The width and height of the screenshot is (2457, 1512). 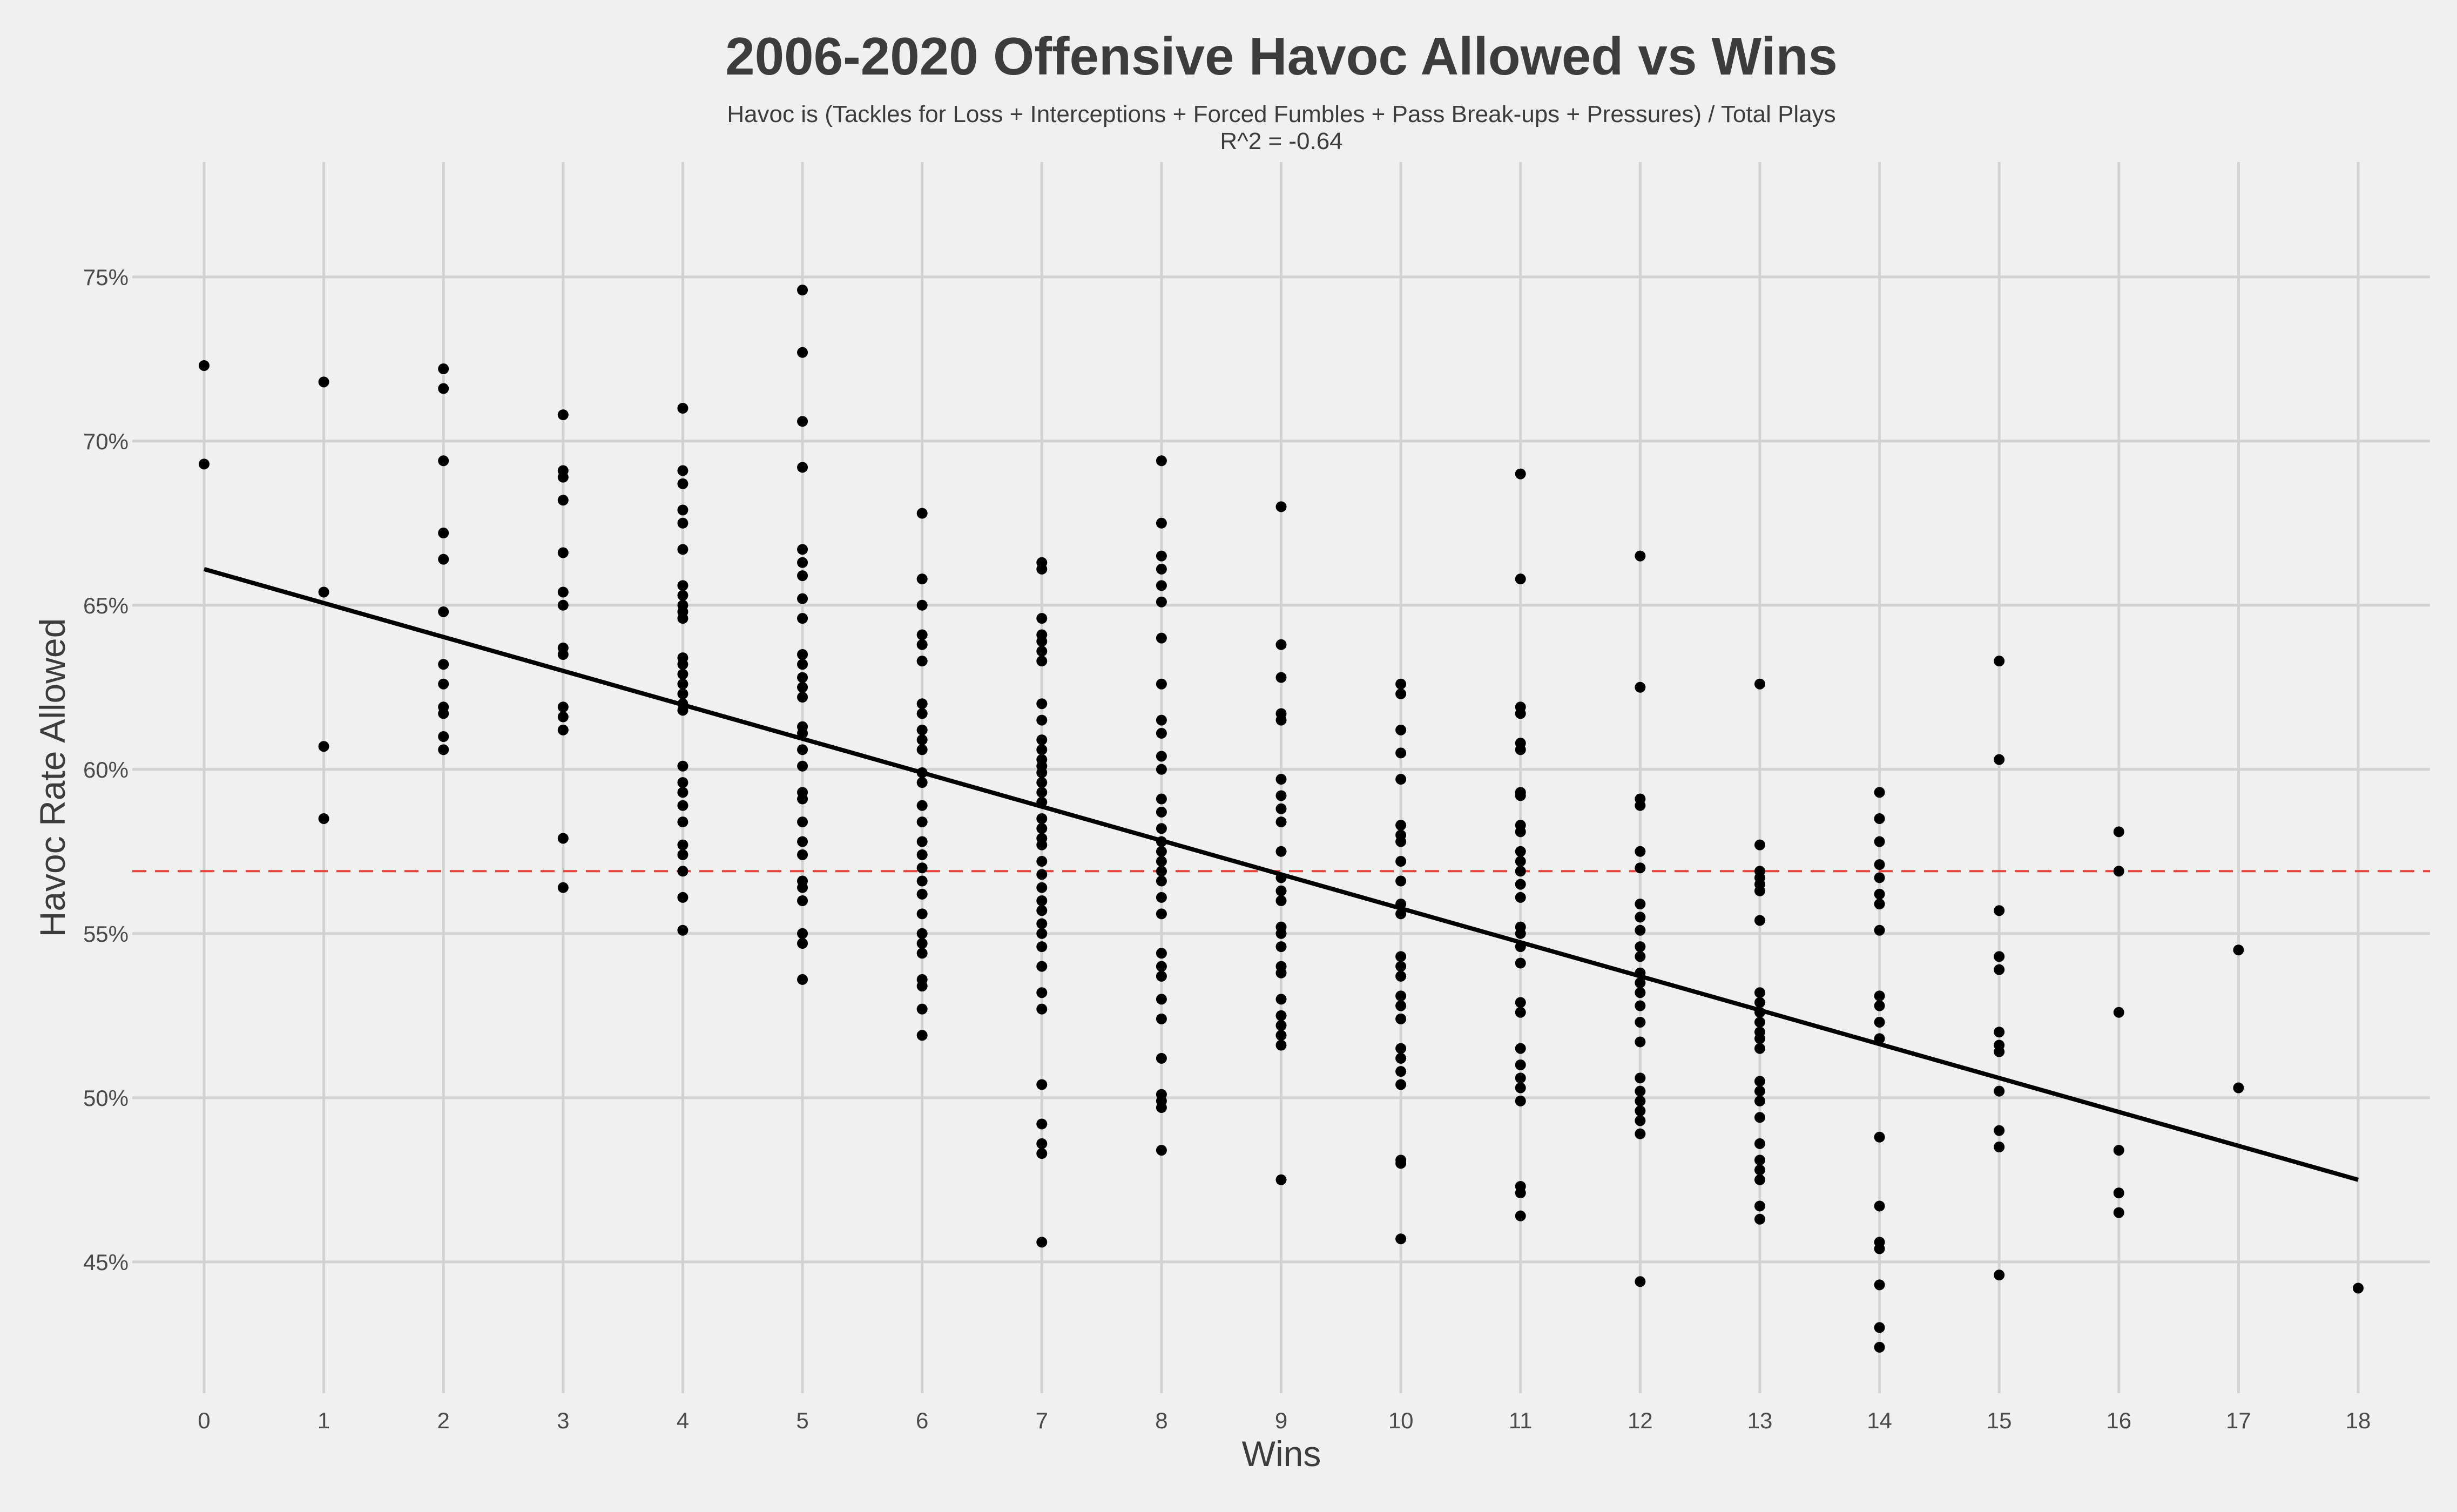 What do you see at coordinates (1161, 1421) in the screenshot?
I see `x-tick-label: 8` at bounding box center [1161, 1421].